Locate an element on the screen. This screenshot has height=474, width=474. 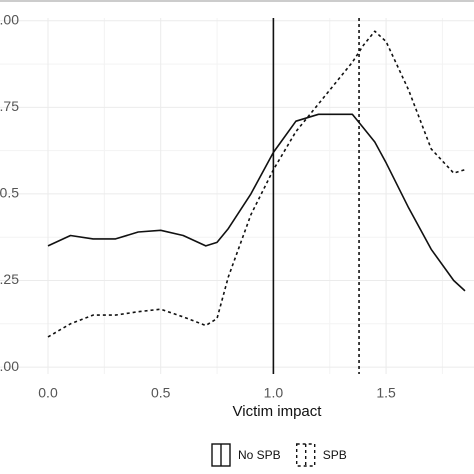
x-axis-title: Victim impact is located at coordinates (278, 411).